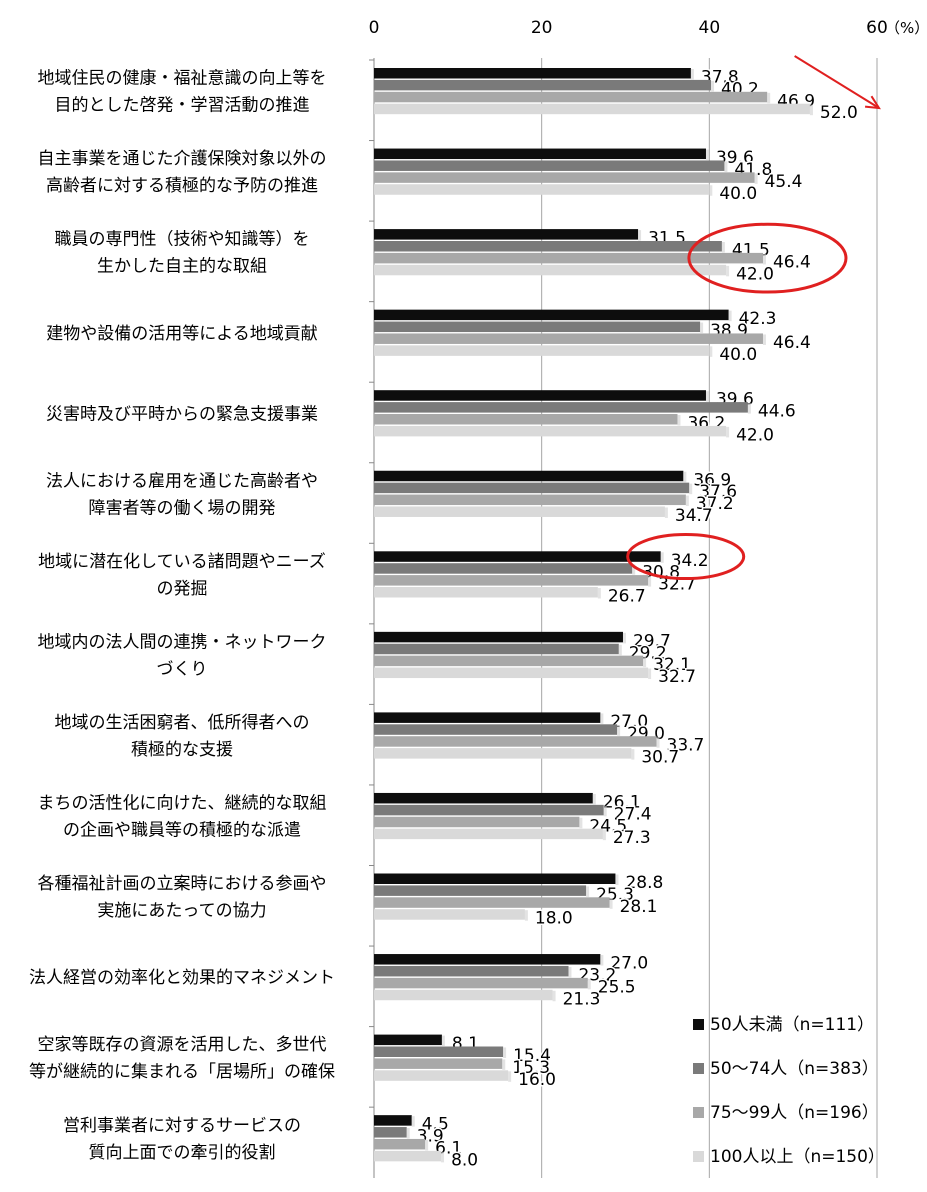 The height and width of the screenshot is (1192, 927). I want to click on category-label: 実施にあたっての協力, so click(181, 911).